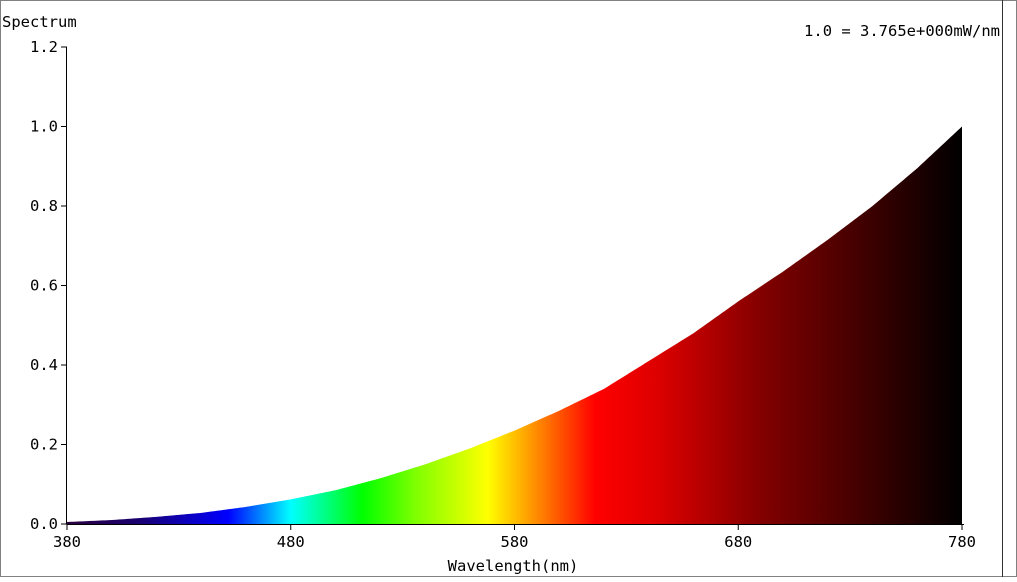 The height and width of the screenshot is (582, 1017). Describe the element at coordinates (44, 127) in the screenshot. I see `y-tick-label: 1.0` at that location.